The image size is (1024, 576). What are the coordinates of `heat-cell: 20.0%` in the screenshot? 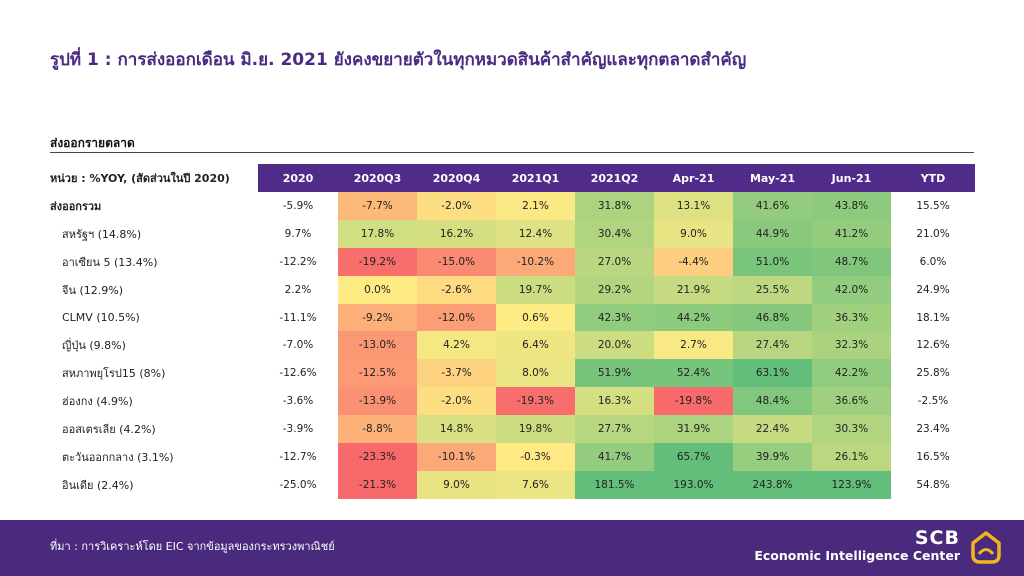 It's located at (614, 345).